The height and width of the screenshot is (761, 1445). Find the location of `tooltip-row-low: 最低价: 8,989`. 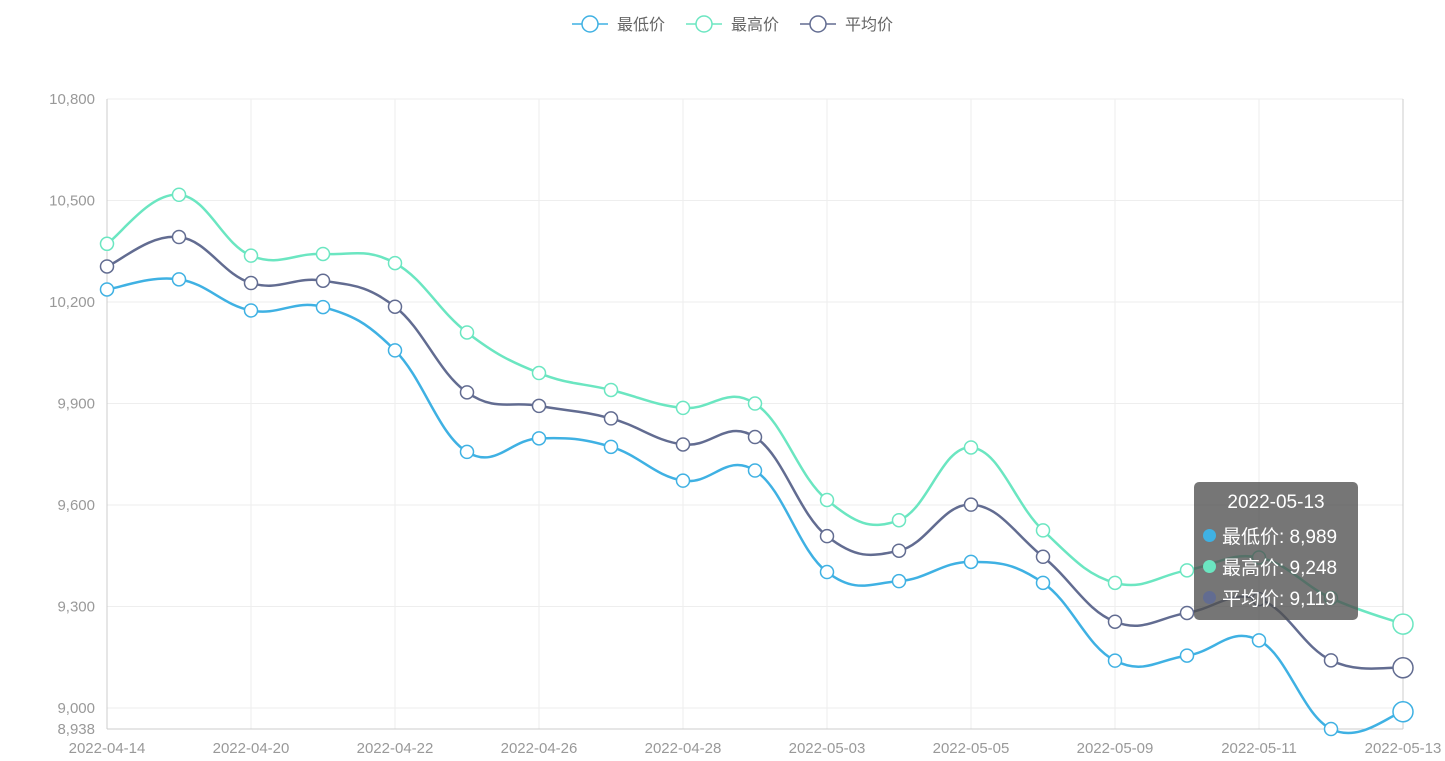

tooltip-row-low: 最低价: 8,989 is located at coordinates (1280, 535).